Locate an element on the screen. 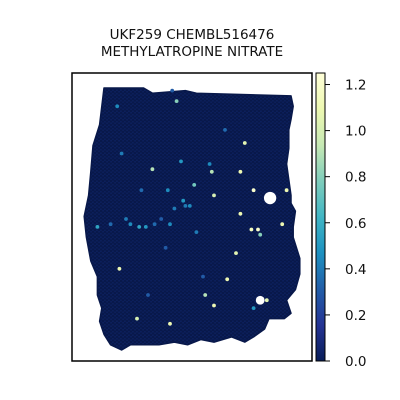 The height and width of the screenshot is (400, 400). colorbar-tick-label-5: 1.0 is located at coordinates (355, 132).